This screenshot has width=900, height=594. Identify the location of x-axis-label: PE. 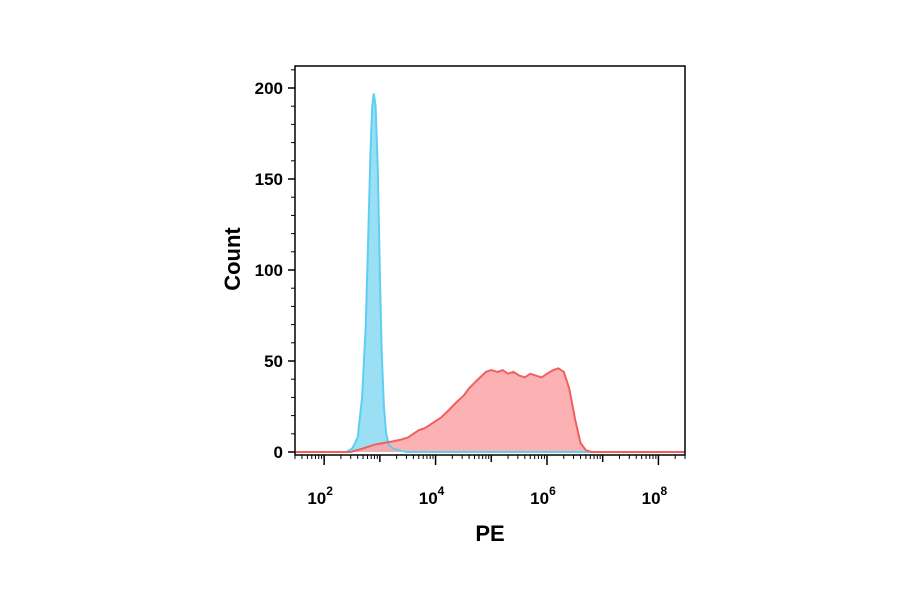
(489, 533).